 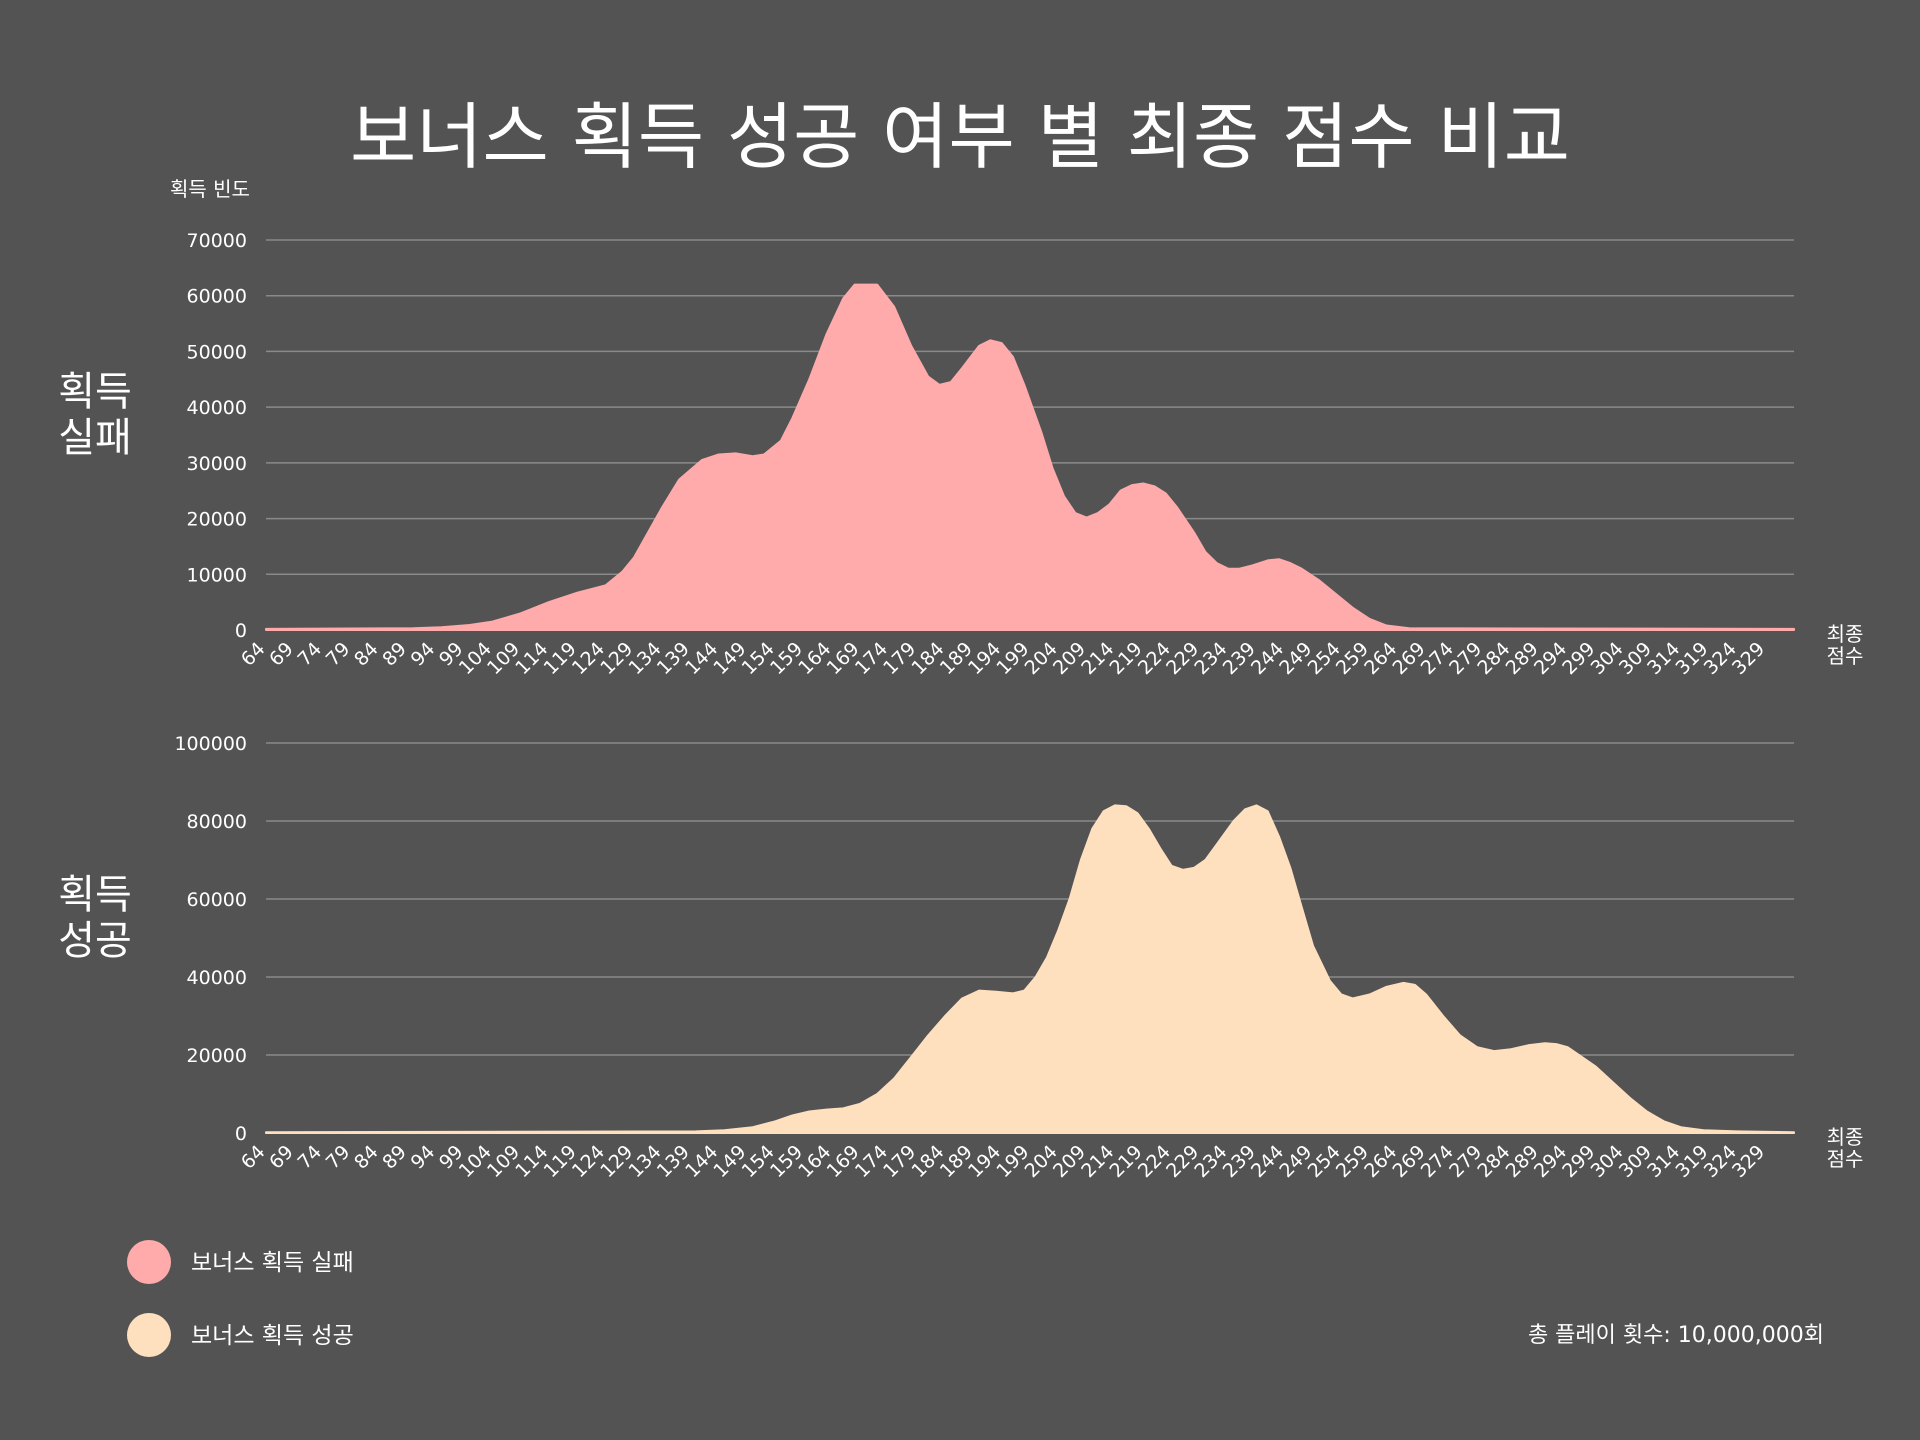 What do you see at coordinates (272, 1263) in the screenshot?
I see `legend-label: 보너스 획득 실패` at bounding box center [272, 1263].